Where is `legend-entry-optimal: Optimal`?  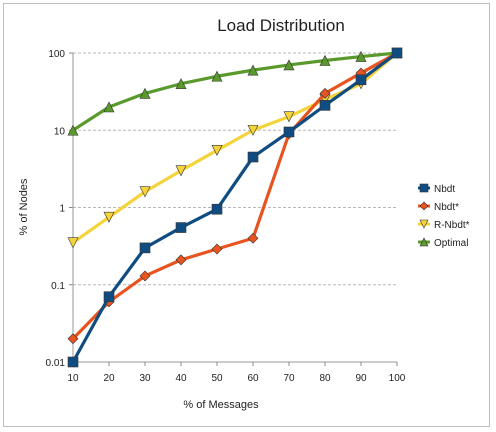 legend-entry-optimal: Optimal is located at coordinates (443, 243).